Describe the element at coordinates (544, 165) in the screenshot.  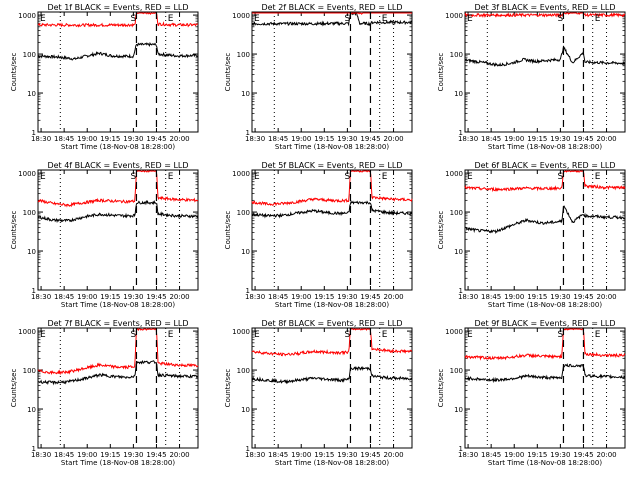
I see `panel-title: Det 6f BLACK = Events, RED = LLD` at that location.